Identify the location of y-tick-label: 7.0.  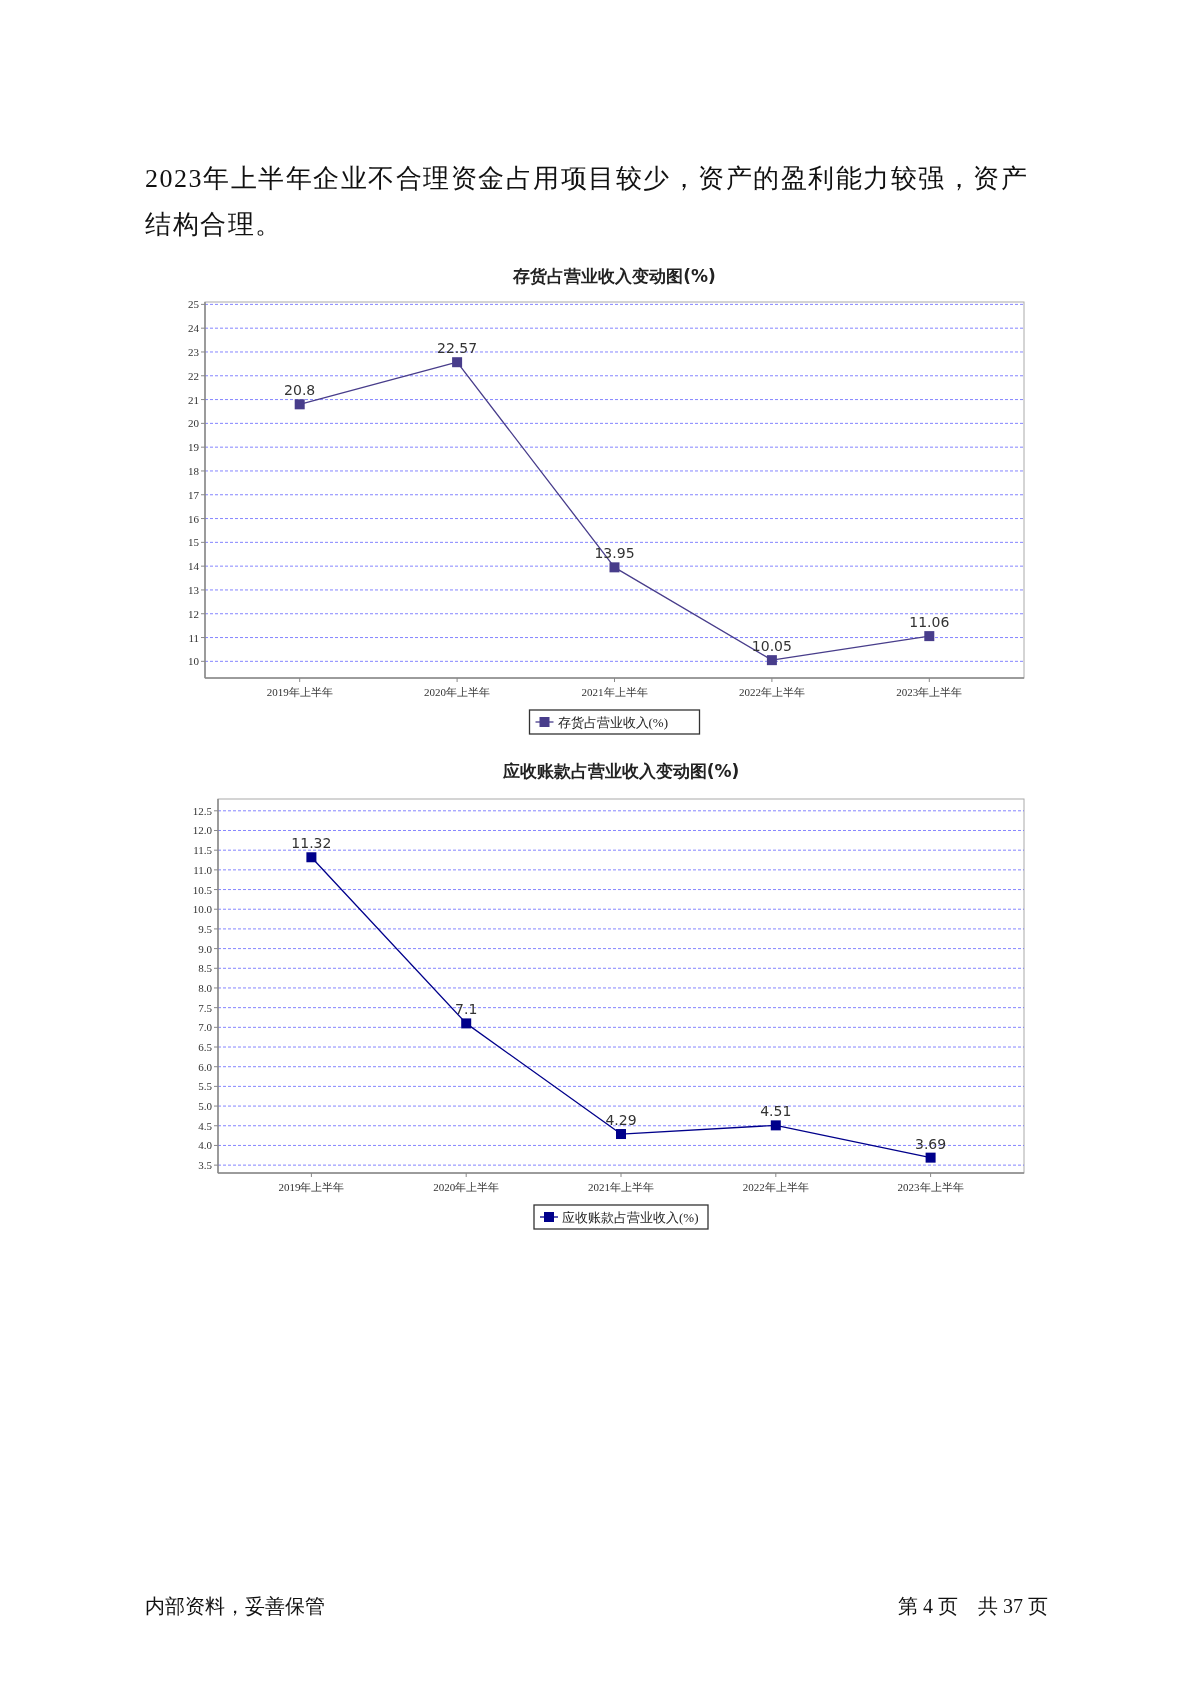
(205, 1027).